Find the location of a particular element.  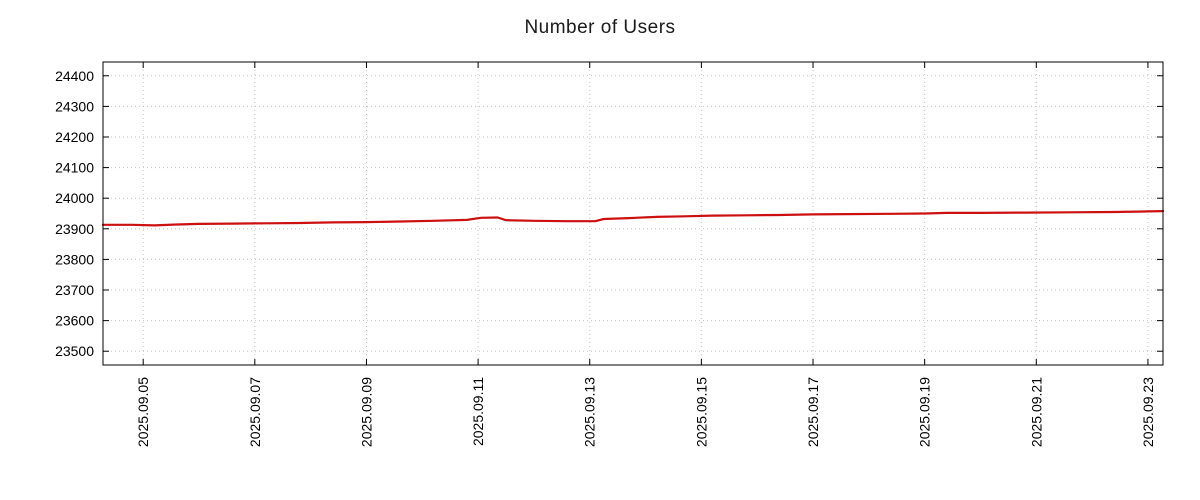

x-tick-label: 2025.09.07 is located at coordinates (255, 412).